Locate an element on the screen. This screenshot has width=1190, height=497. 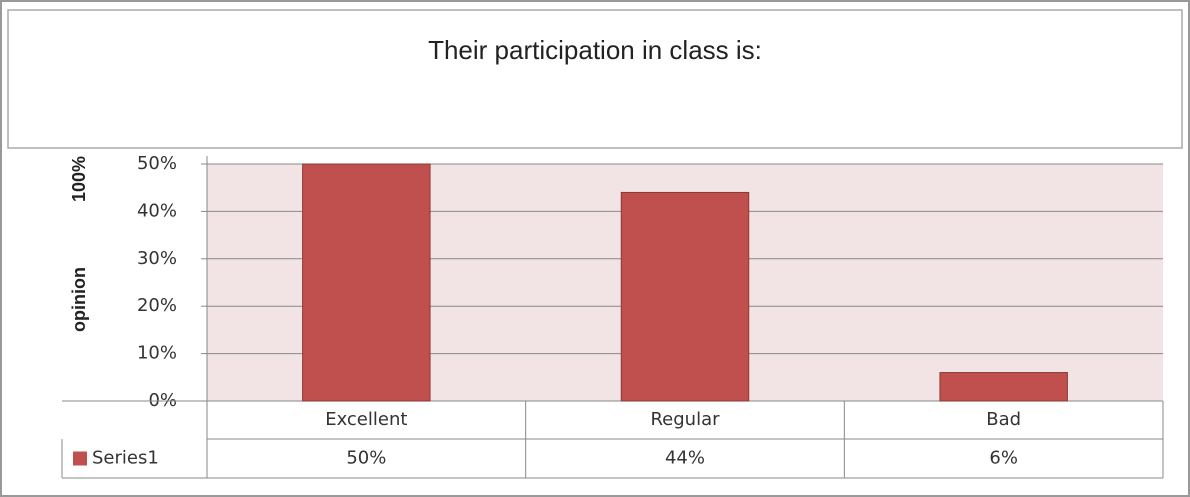
legend-label: Series1 is located at coordinates (125, 458).